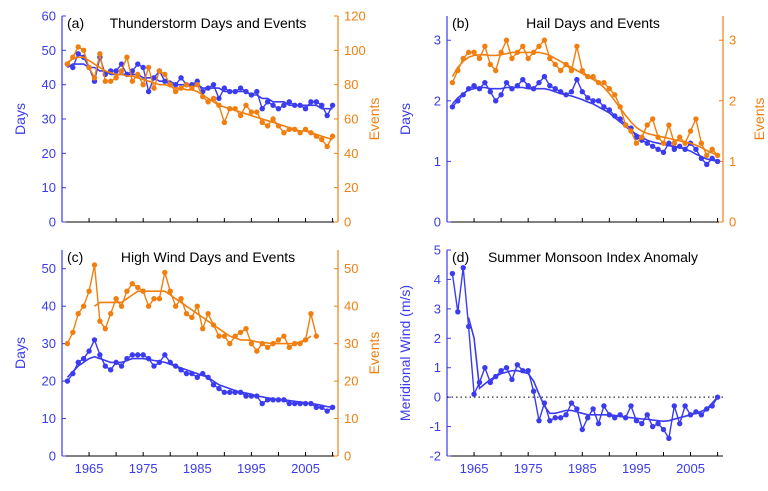  What do you see at coordinates (437, 250) in the screenshot?
I see `y-left-tick-label: 5` at bounding box center [437, 250].